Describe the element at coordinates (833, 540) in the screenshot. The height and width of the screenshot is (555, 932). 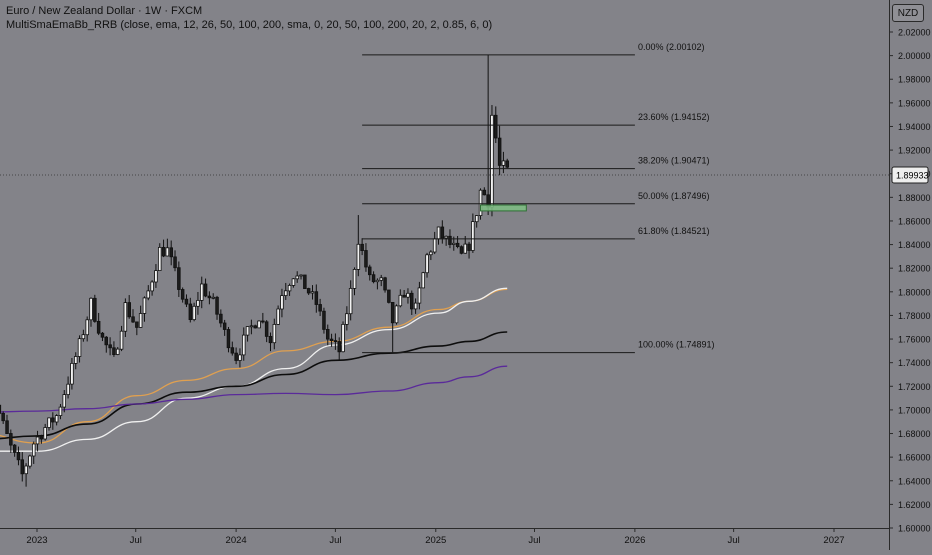
I see `time-tick-label: 2027` at that location.